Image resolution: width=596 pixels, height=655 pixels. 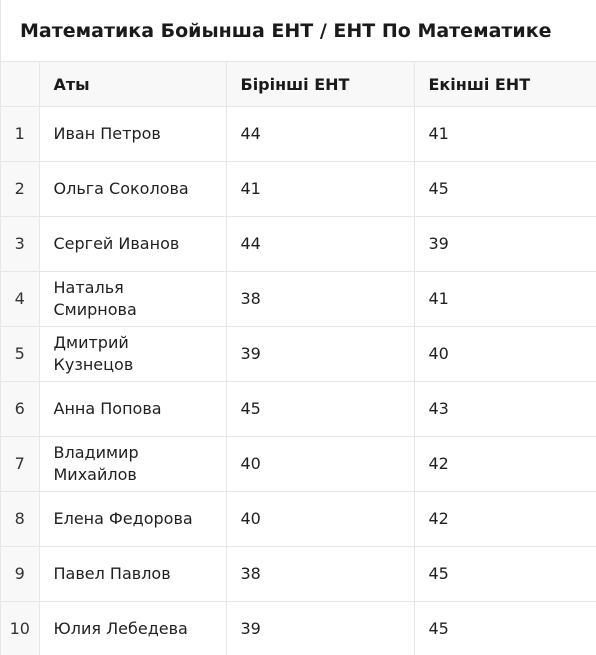 I want to click on table-row: 1 Иван Петров 44 41, so click(x=298, y=134).